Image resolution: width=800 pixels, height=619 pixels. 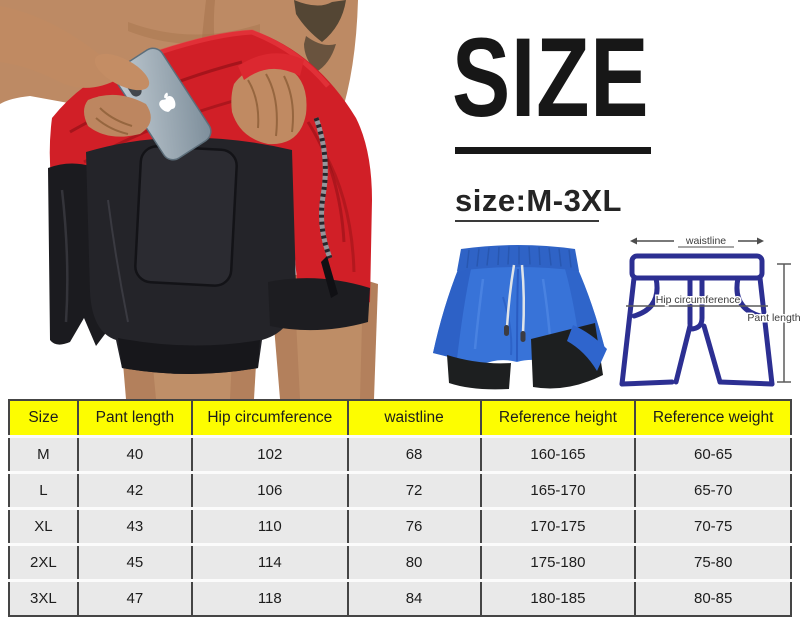 What do you see at coordinates (553, 150) in the screenshot?
I see `size-heading-underline` at bounding box center [553, 150].